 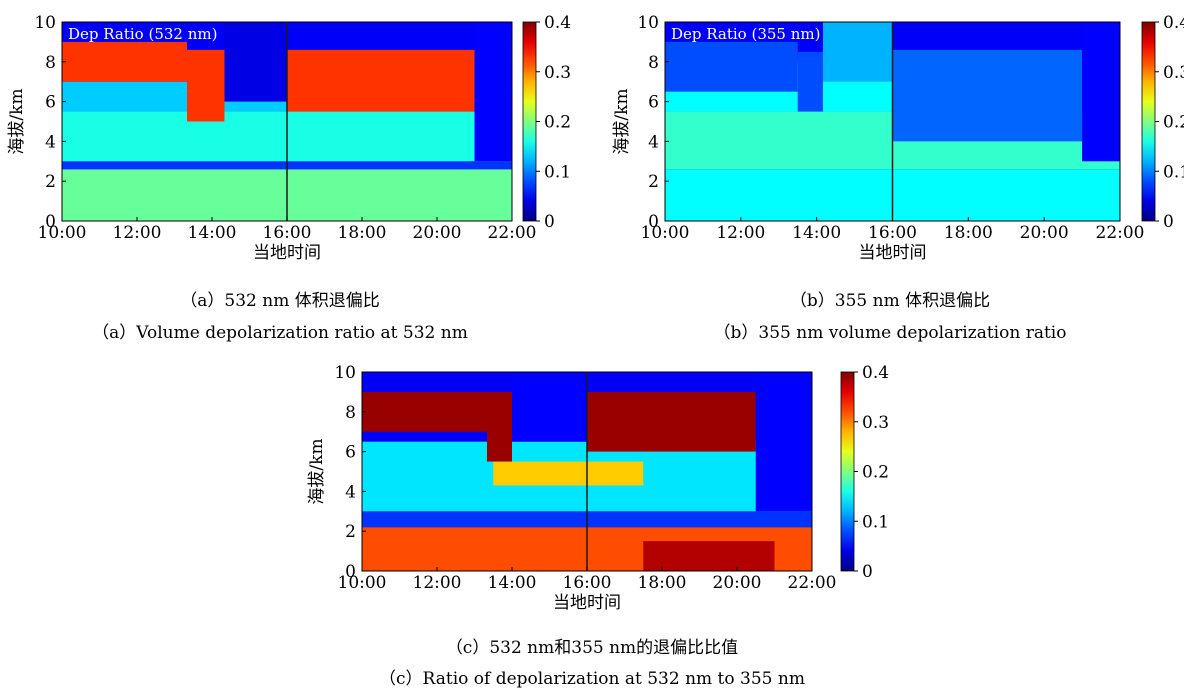 What do you see at coordinates (557, 23) in the screenshot?
I see `colorbar-tick-label-a-4: 0.4` at bounding box center [557, 23].